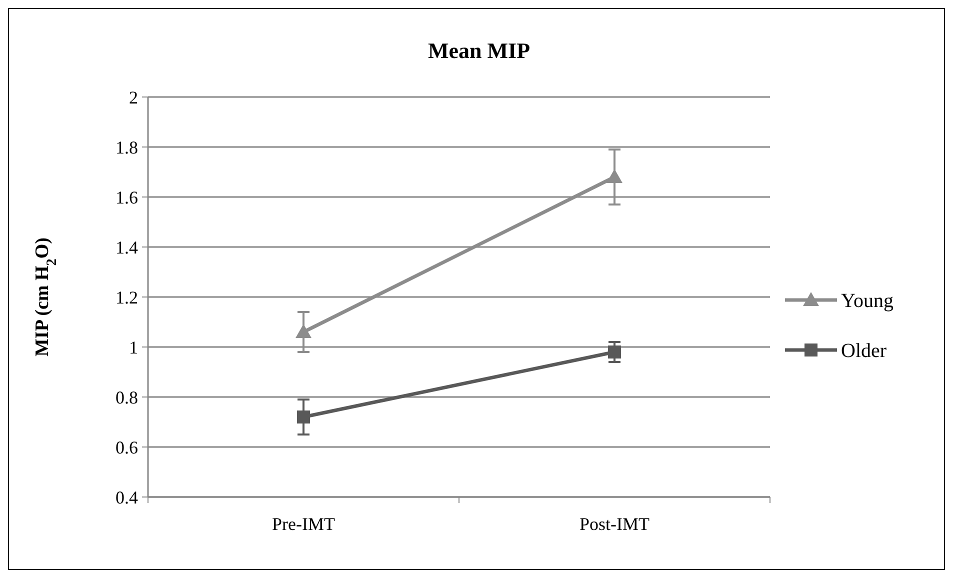  I want to click on y-tick-label: 0.8, so click(127, 397).